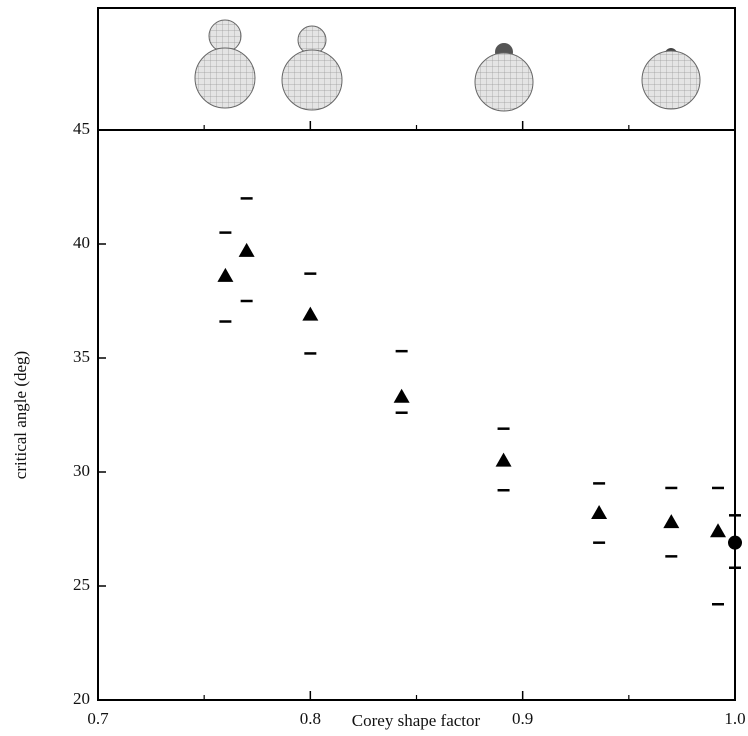  I want to click on x-axis-label: Corey shape factor, so click(416, 720).